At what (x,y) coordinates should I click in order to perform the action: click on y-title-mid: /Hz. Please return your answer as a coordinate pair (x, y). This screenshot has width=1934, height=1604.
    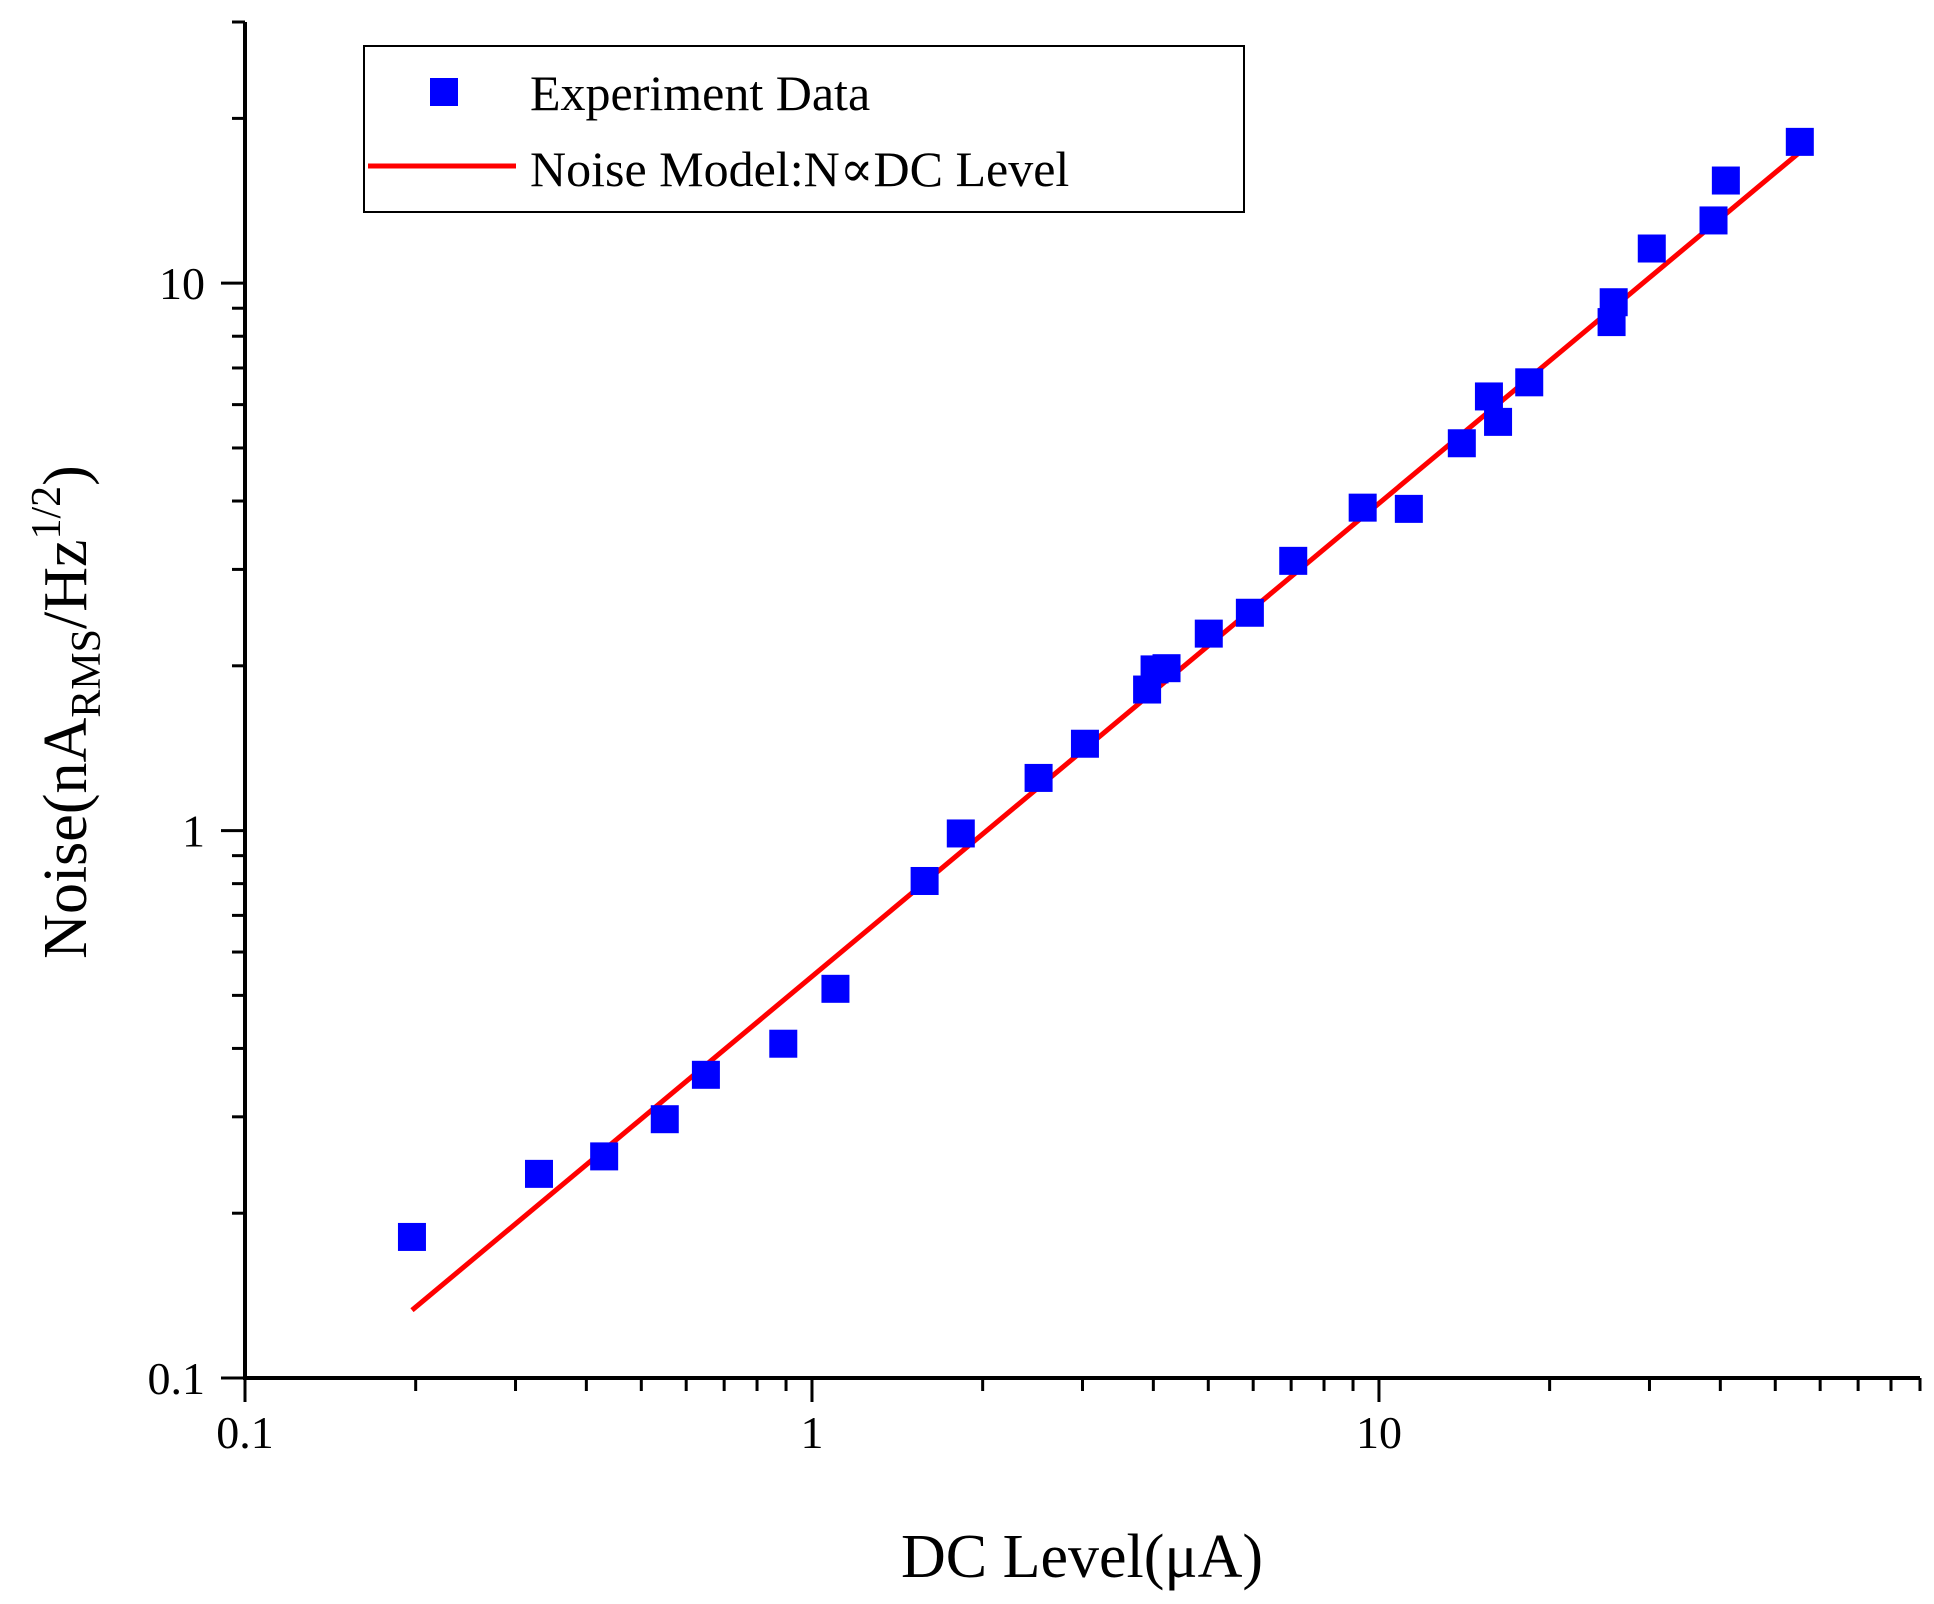
    Looking at the image, I should click on (66, 585).